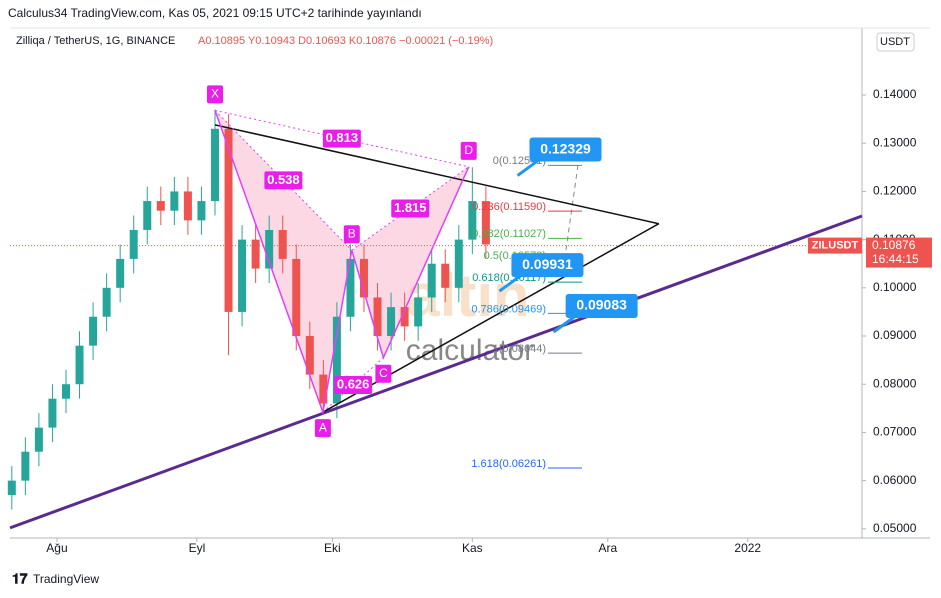 Image resolution: width=941 pixels, height=598 pixels. Describe the element at coordinates (895, 480) in the screenshot. I see `y-tick-label: 0.06000` at that location.